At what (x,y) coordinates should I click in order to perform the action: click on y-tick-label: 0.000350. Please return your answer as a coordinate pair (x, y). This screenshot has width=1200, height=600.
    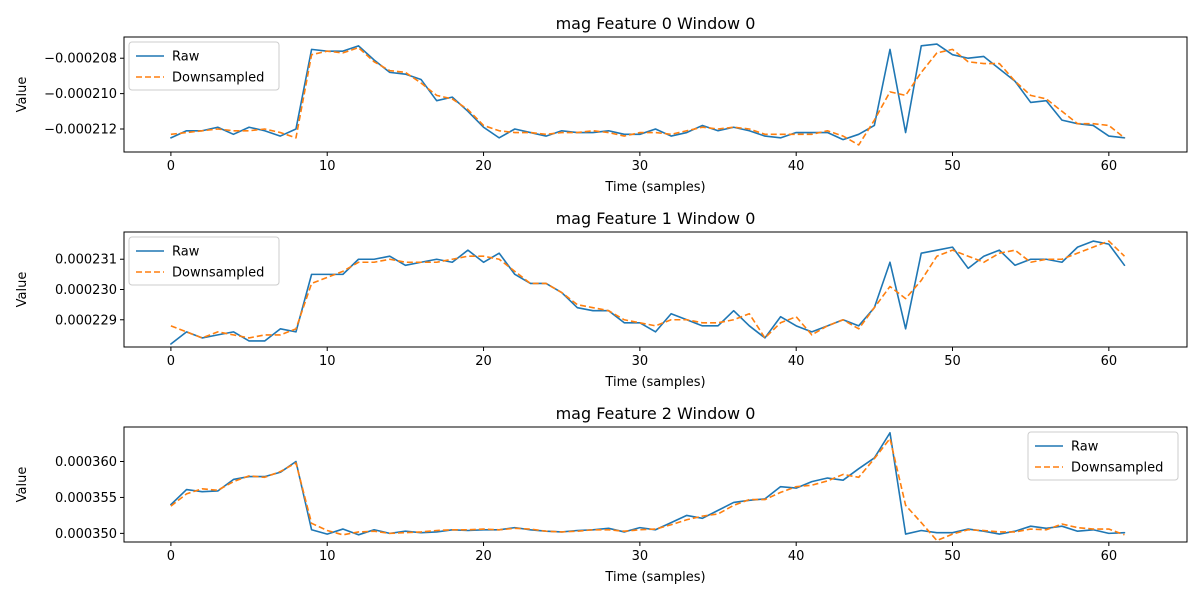
    Looking at the image, I should click on (86, 534).